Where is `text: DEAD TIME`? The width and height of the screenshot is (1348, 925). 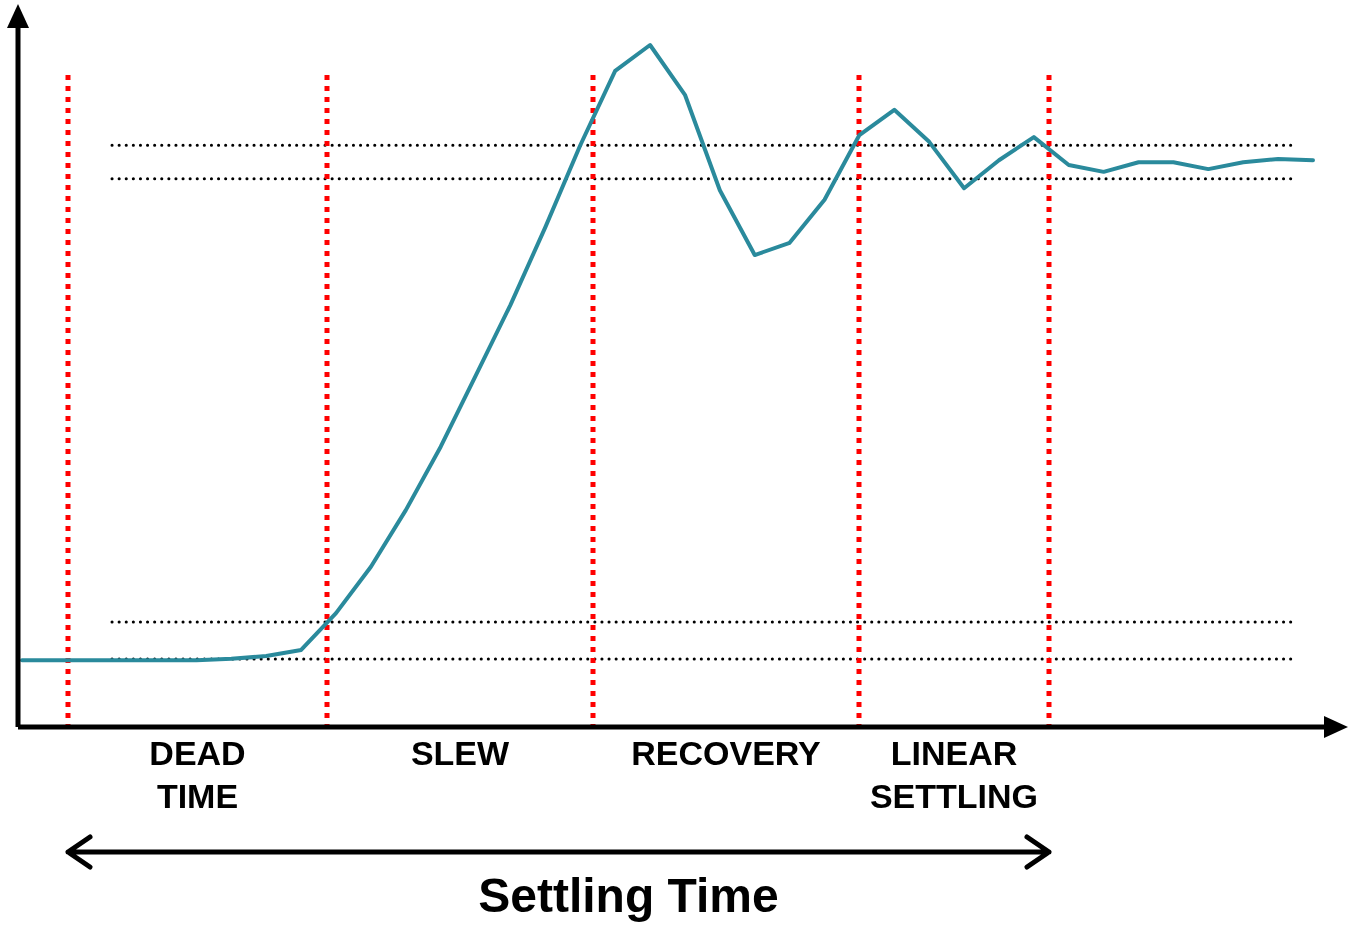
text: DEAD TIME is located at coordinates (197, 774).